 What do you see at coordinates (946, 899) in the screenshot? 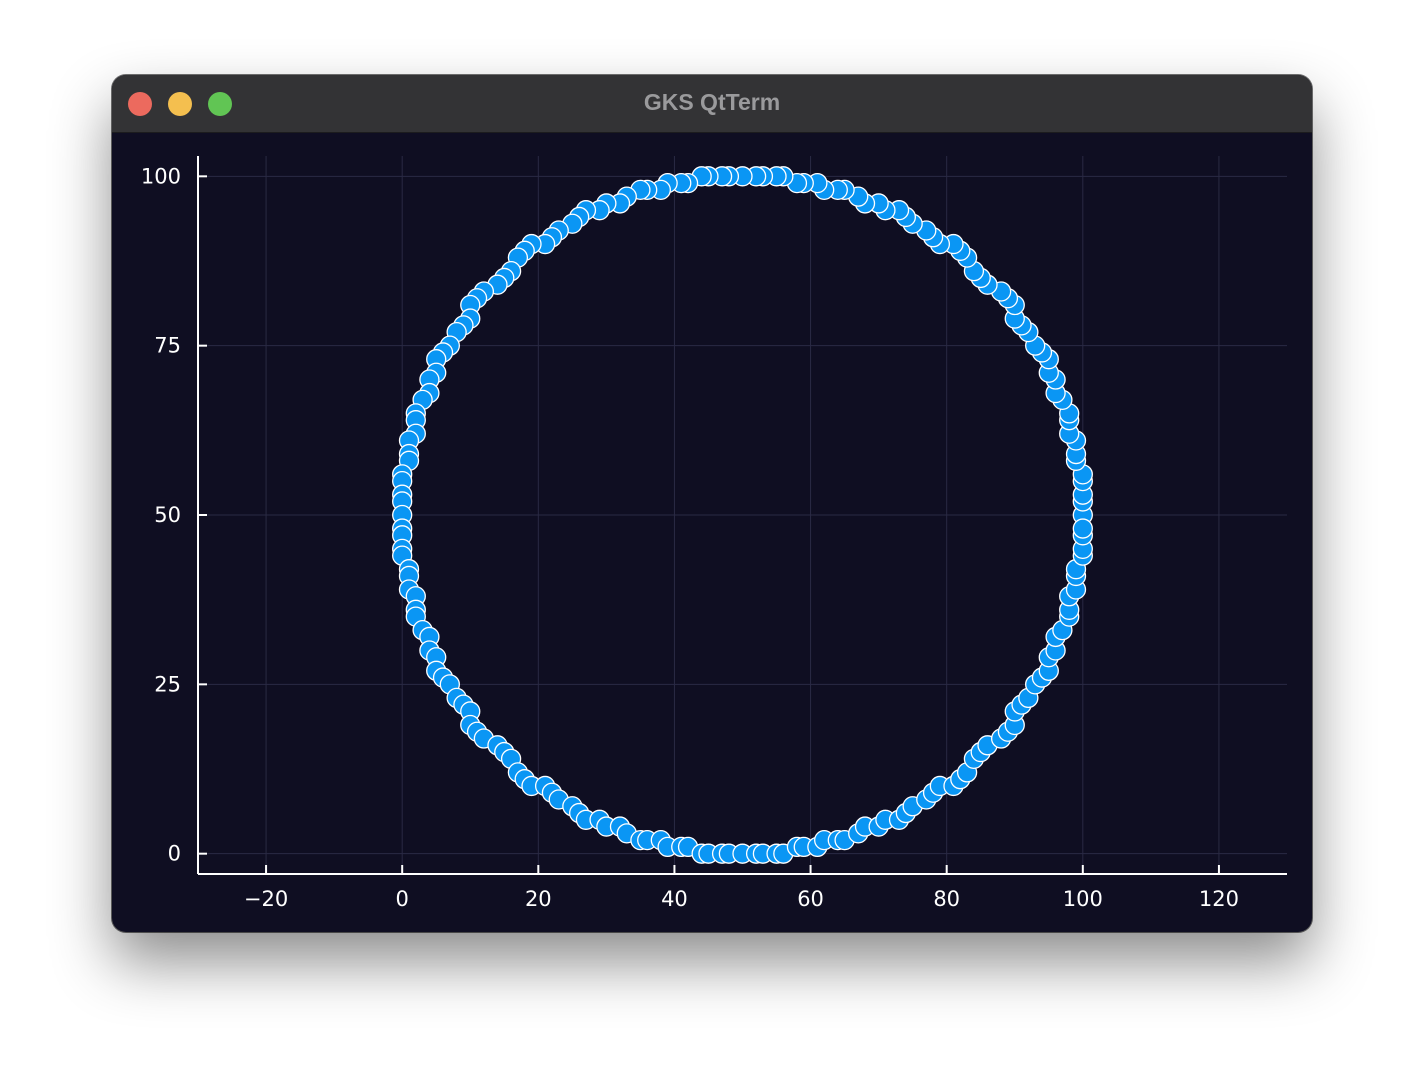
I see `x-tick-label: 80` at bounding box center [946, 899].